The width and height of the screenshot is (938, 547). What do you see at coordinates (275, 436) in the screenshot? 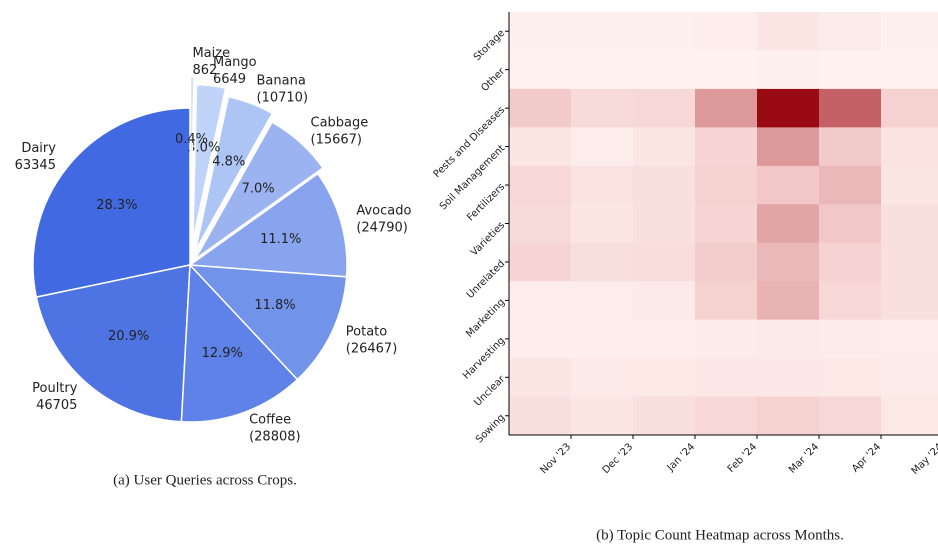
I see `slice-value: (28808)` at bounding box center [275, 436].